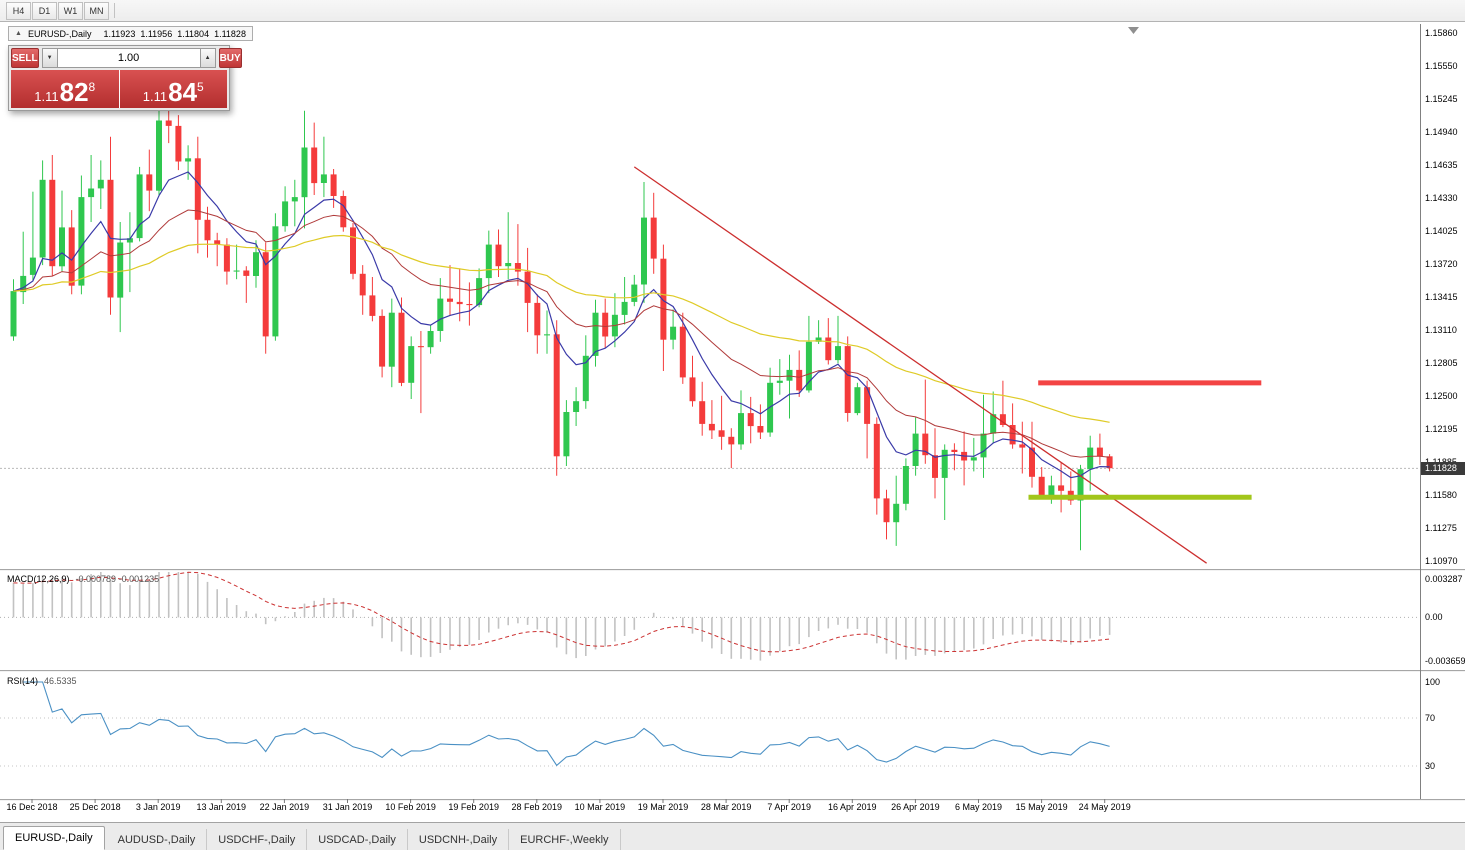 This screenshot has height=850, width=1465. What do you see at coordinates (60, 681) in the screenshot?
I see `rsi-value: 46.5335` at bounding box center [60, 681].